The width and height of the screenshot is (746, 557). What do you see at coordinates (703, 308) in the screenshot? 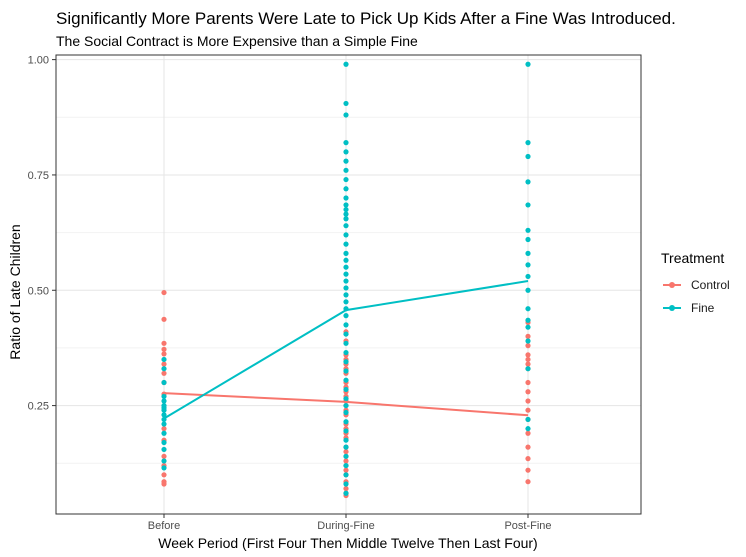
I see `legend-label-fine: Fine` at bounding box center [703, 308].